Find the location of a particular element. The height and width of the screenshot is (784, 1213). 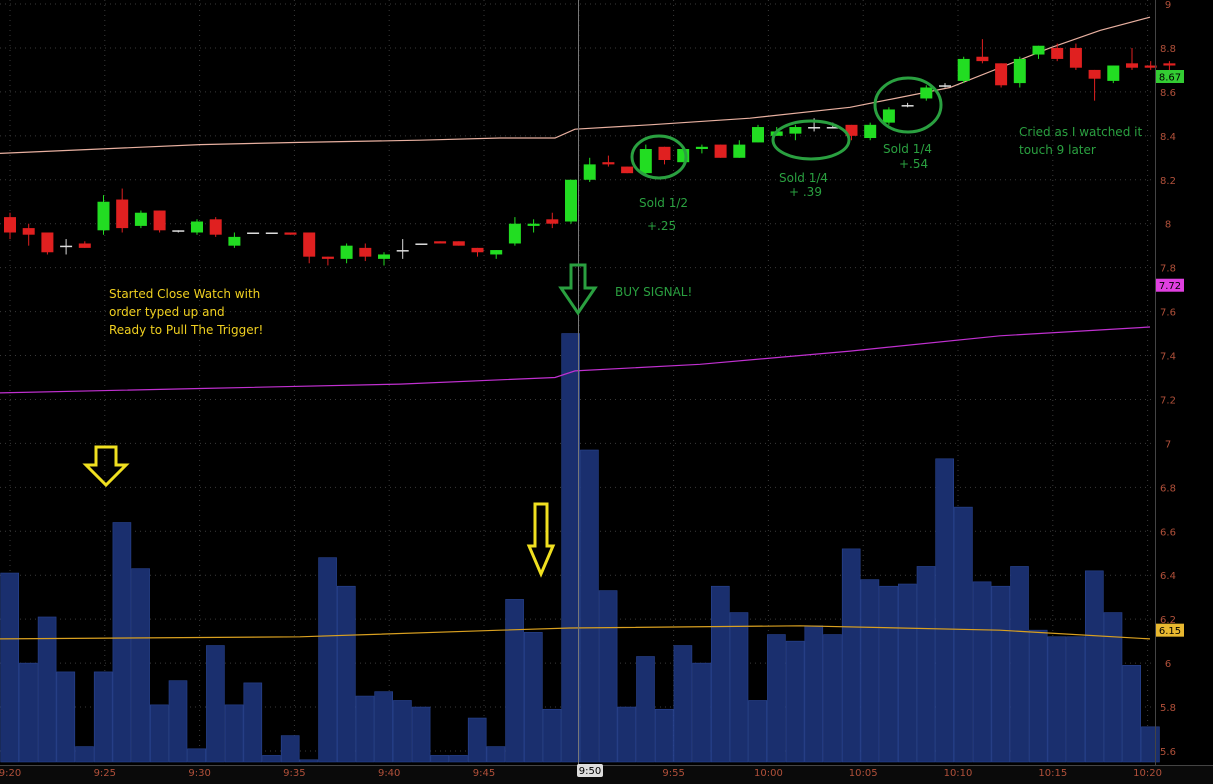

lower-band-line is located at coordinates (575, 360).